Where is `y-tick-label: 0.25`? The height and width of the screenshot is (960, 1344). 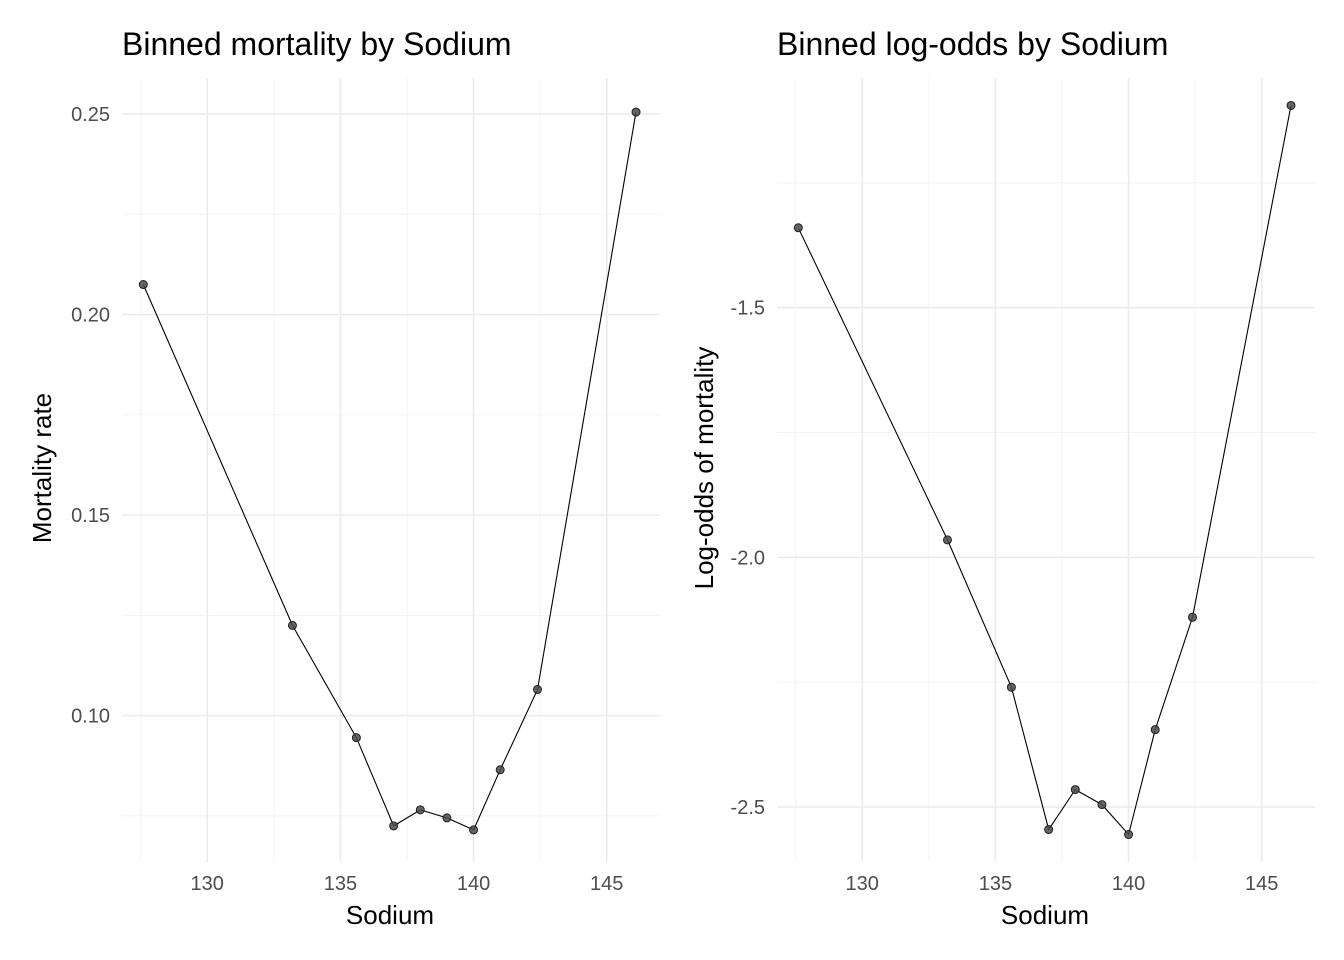 y-tick-label: 0.25 is located at coordinates (90, 115).